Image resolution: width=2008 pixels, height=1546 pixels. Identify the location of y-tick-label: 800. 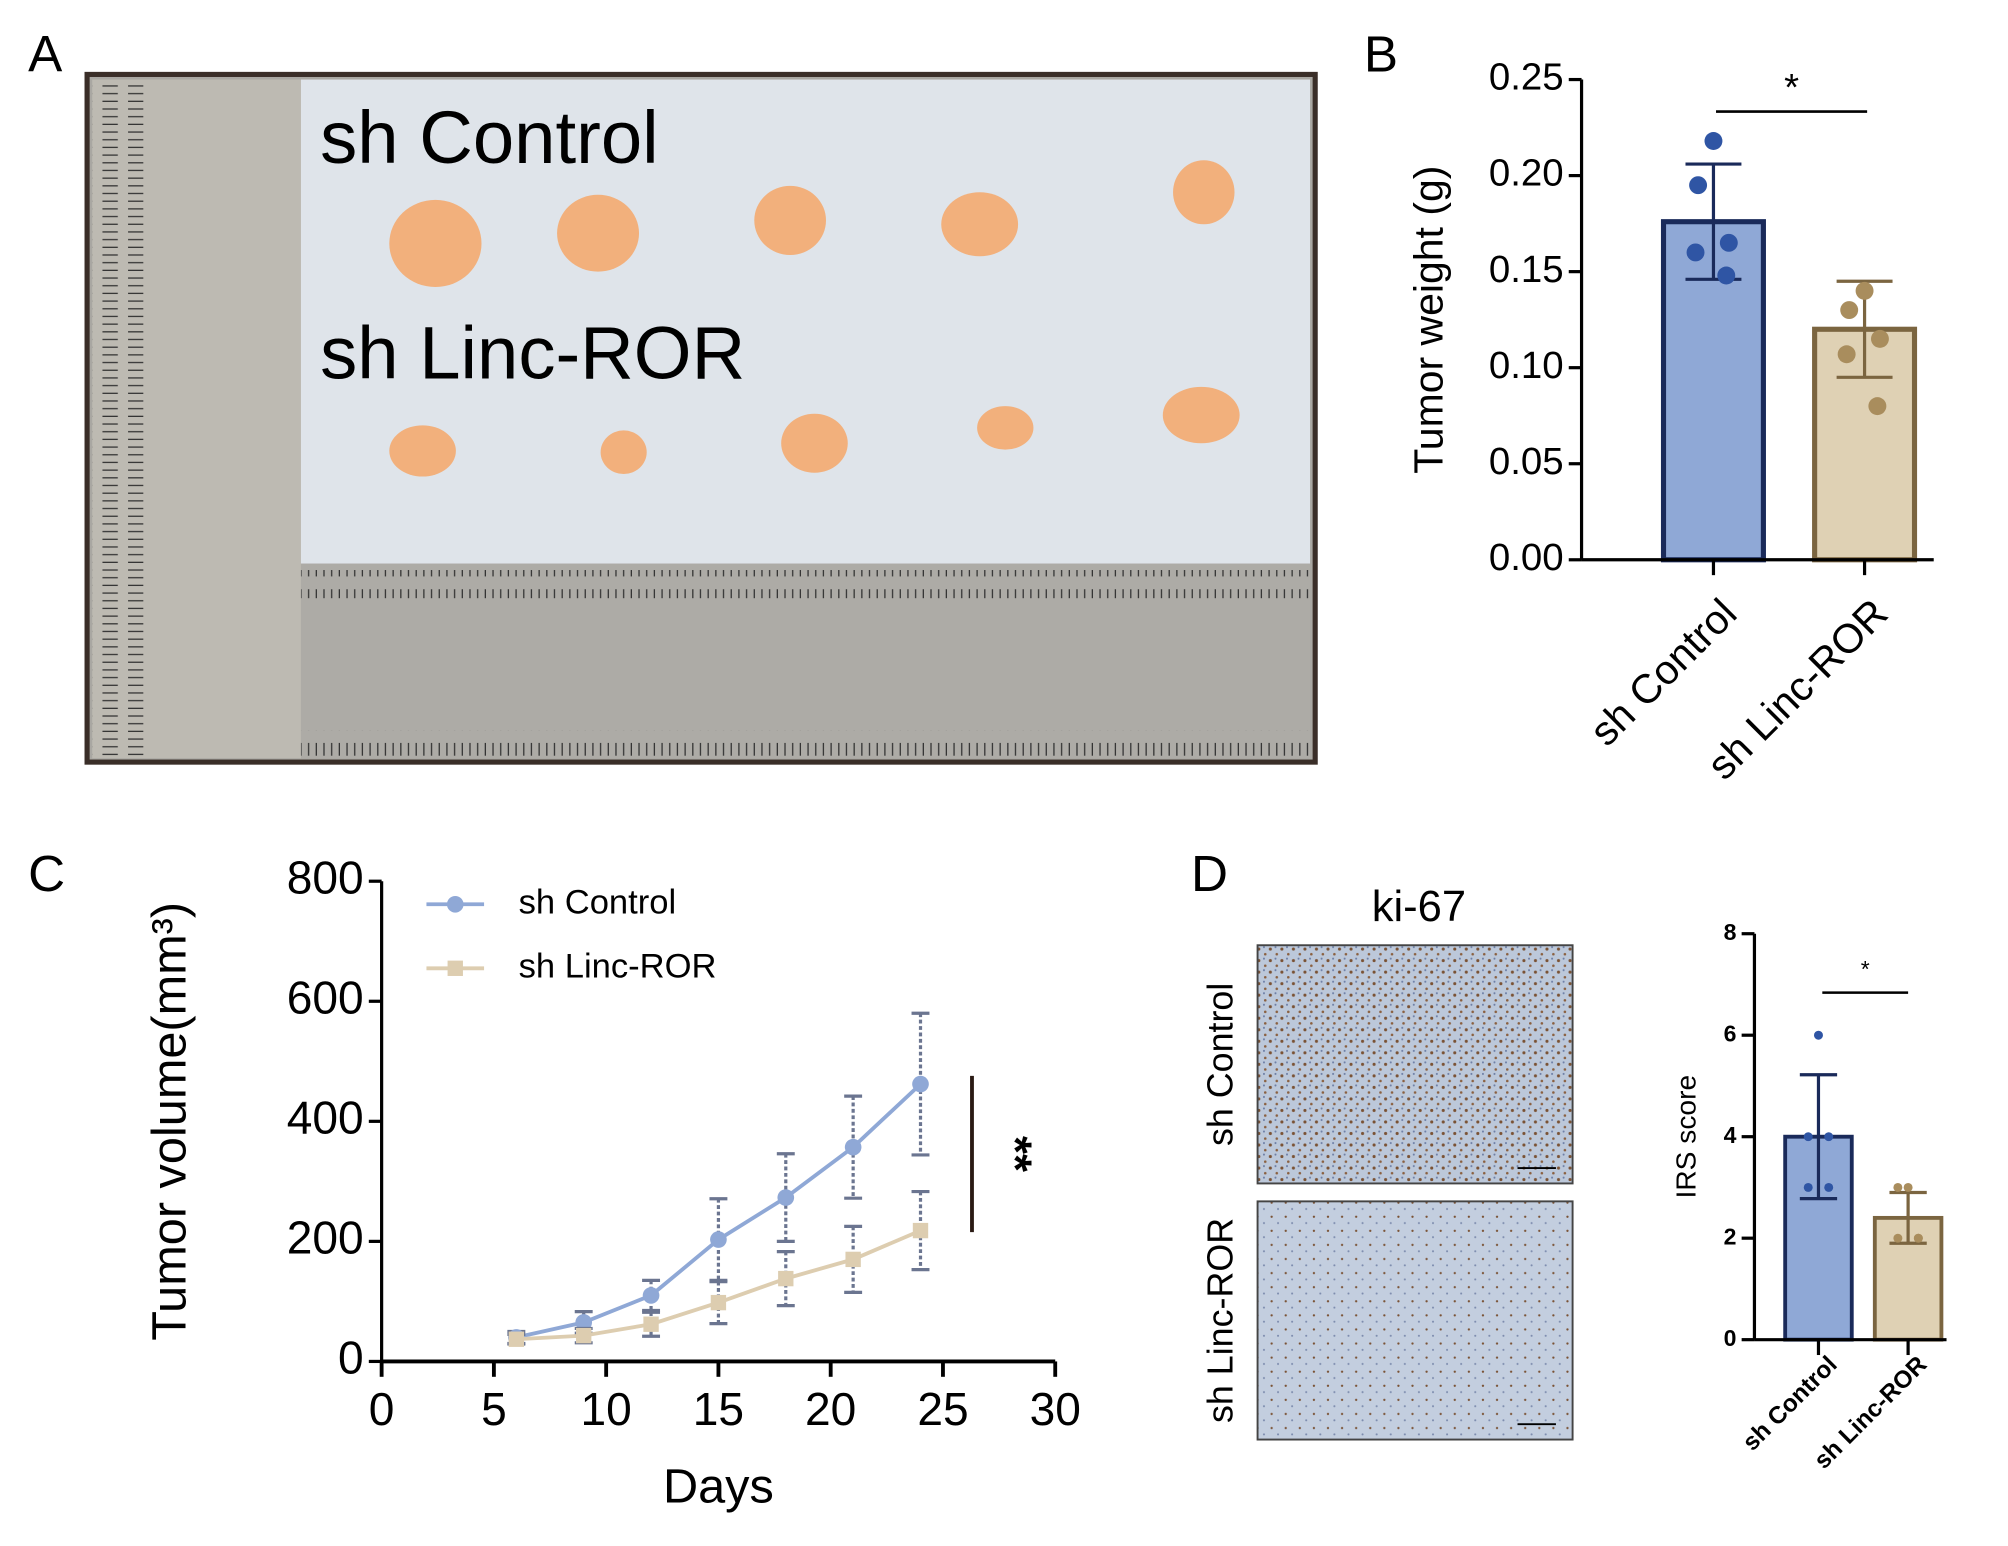
(325, 877).